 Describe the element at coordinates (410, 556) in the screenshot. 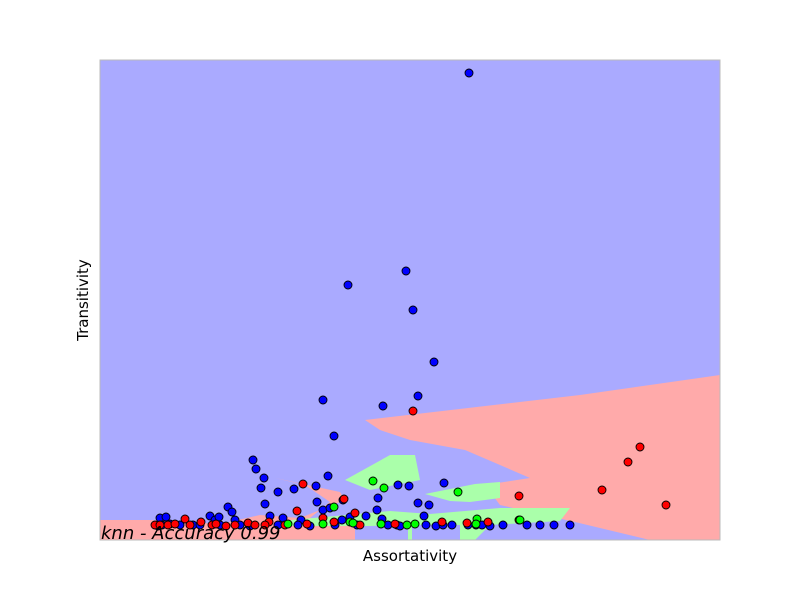

I see `x-axis-label: Assortativity` at that location.